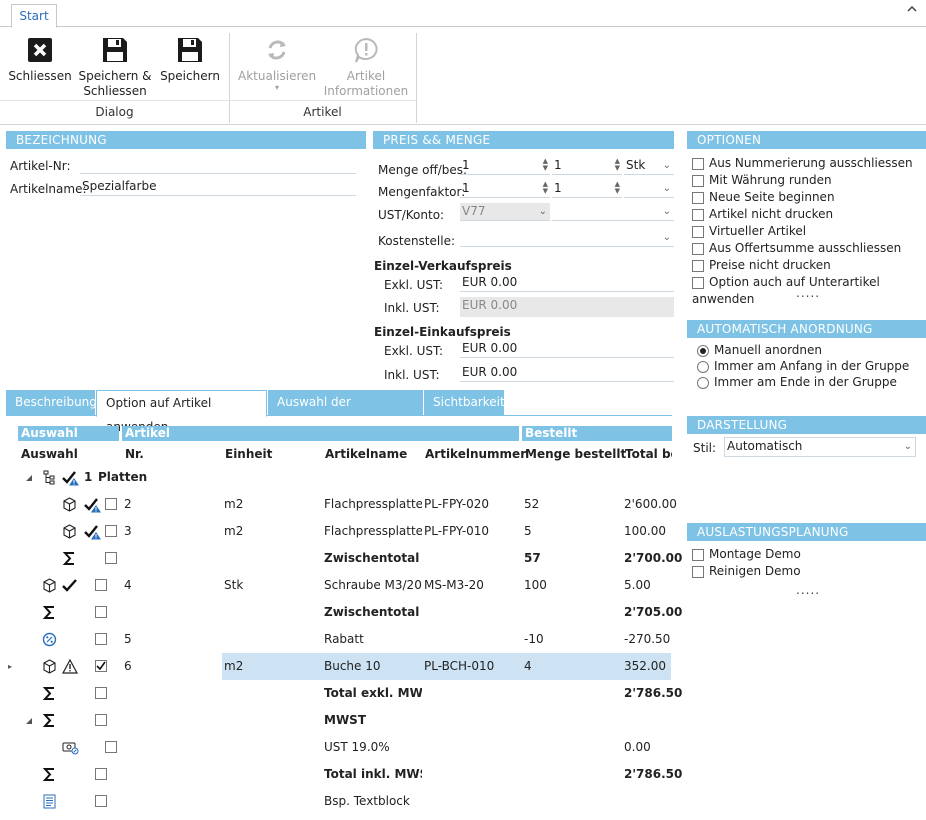 This screenshot has height=820, width=926. I want to click on artikel-nr-input, so click(218, 165).